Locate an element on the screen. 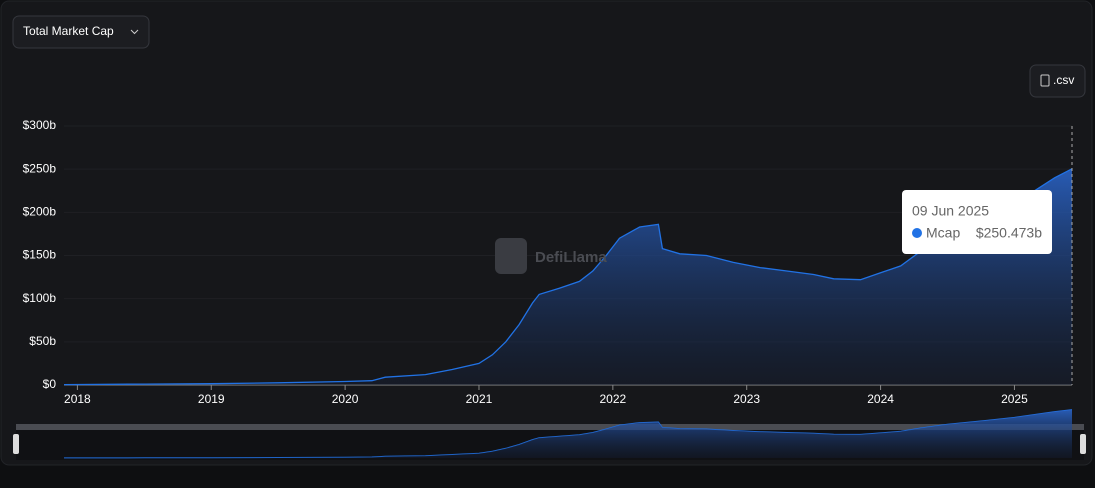 Image resolution: width=1095 pixels, height=488 pixels. y-tick-label: $250b is located at coordinates (40, 168).